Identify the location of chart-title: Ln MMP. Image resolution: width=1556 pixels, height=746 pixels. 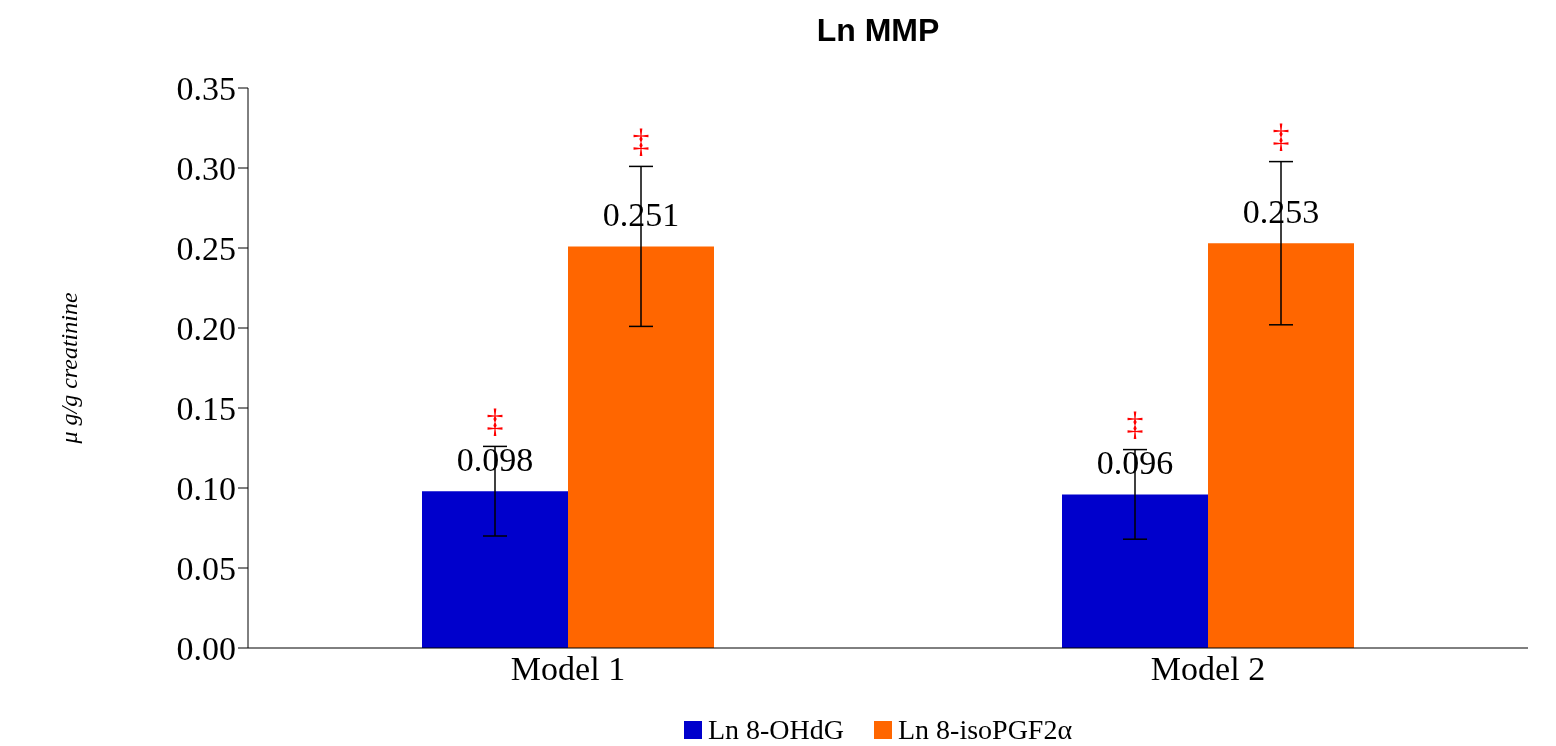
(878, 30).